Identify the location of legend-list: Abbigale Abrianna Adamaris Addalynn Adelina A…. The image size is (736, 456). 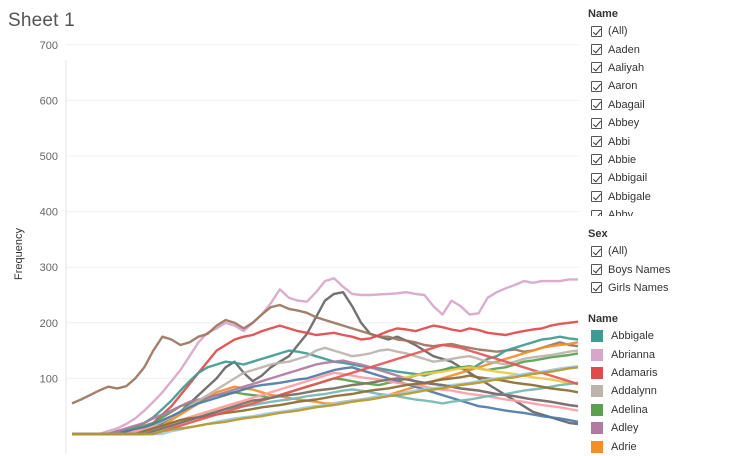
(662, 391).